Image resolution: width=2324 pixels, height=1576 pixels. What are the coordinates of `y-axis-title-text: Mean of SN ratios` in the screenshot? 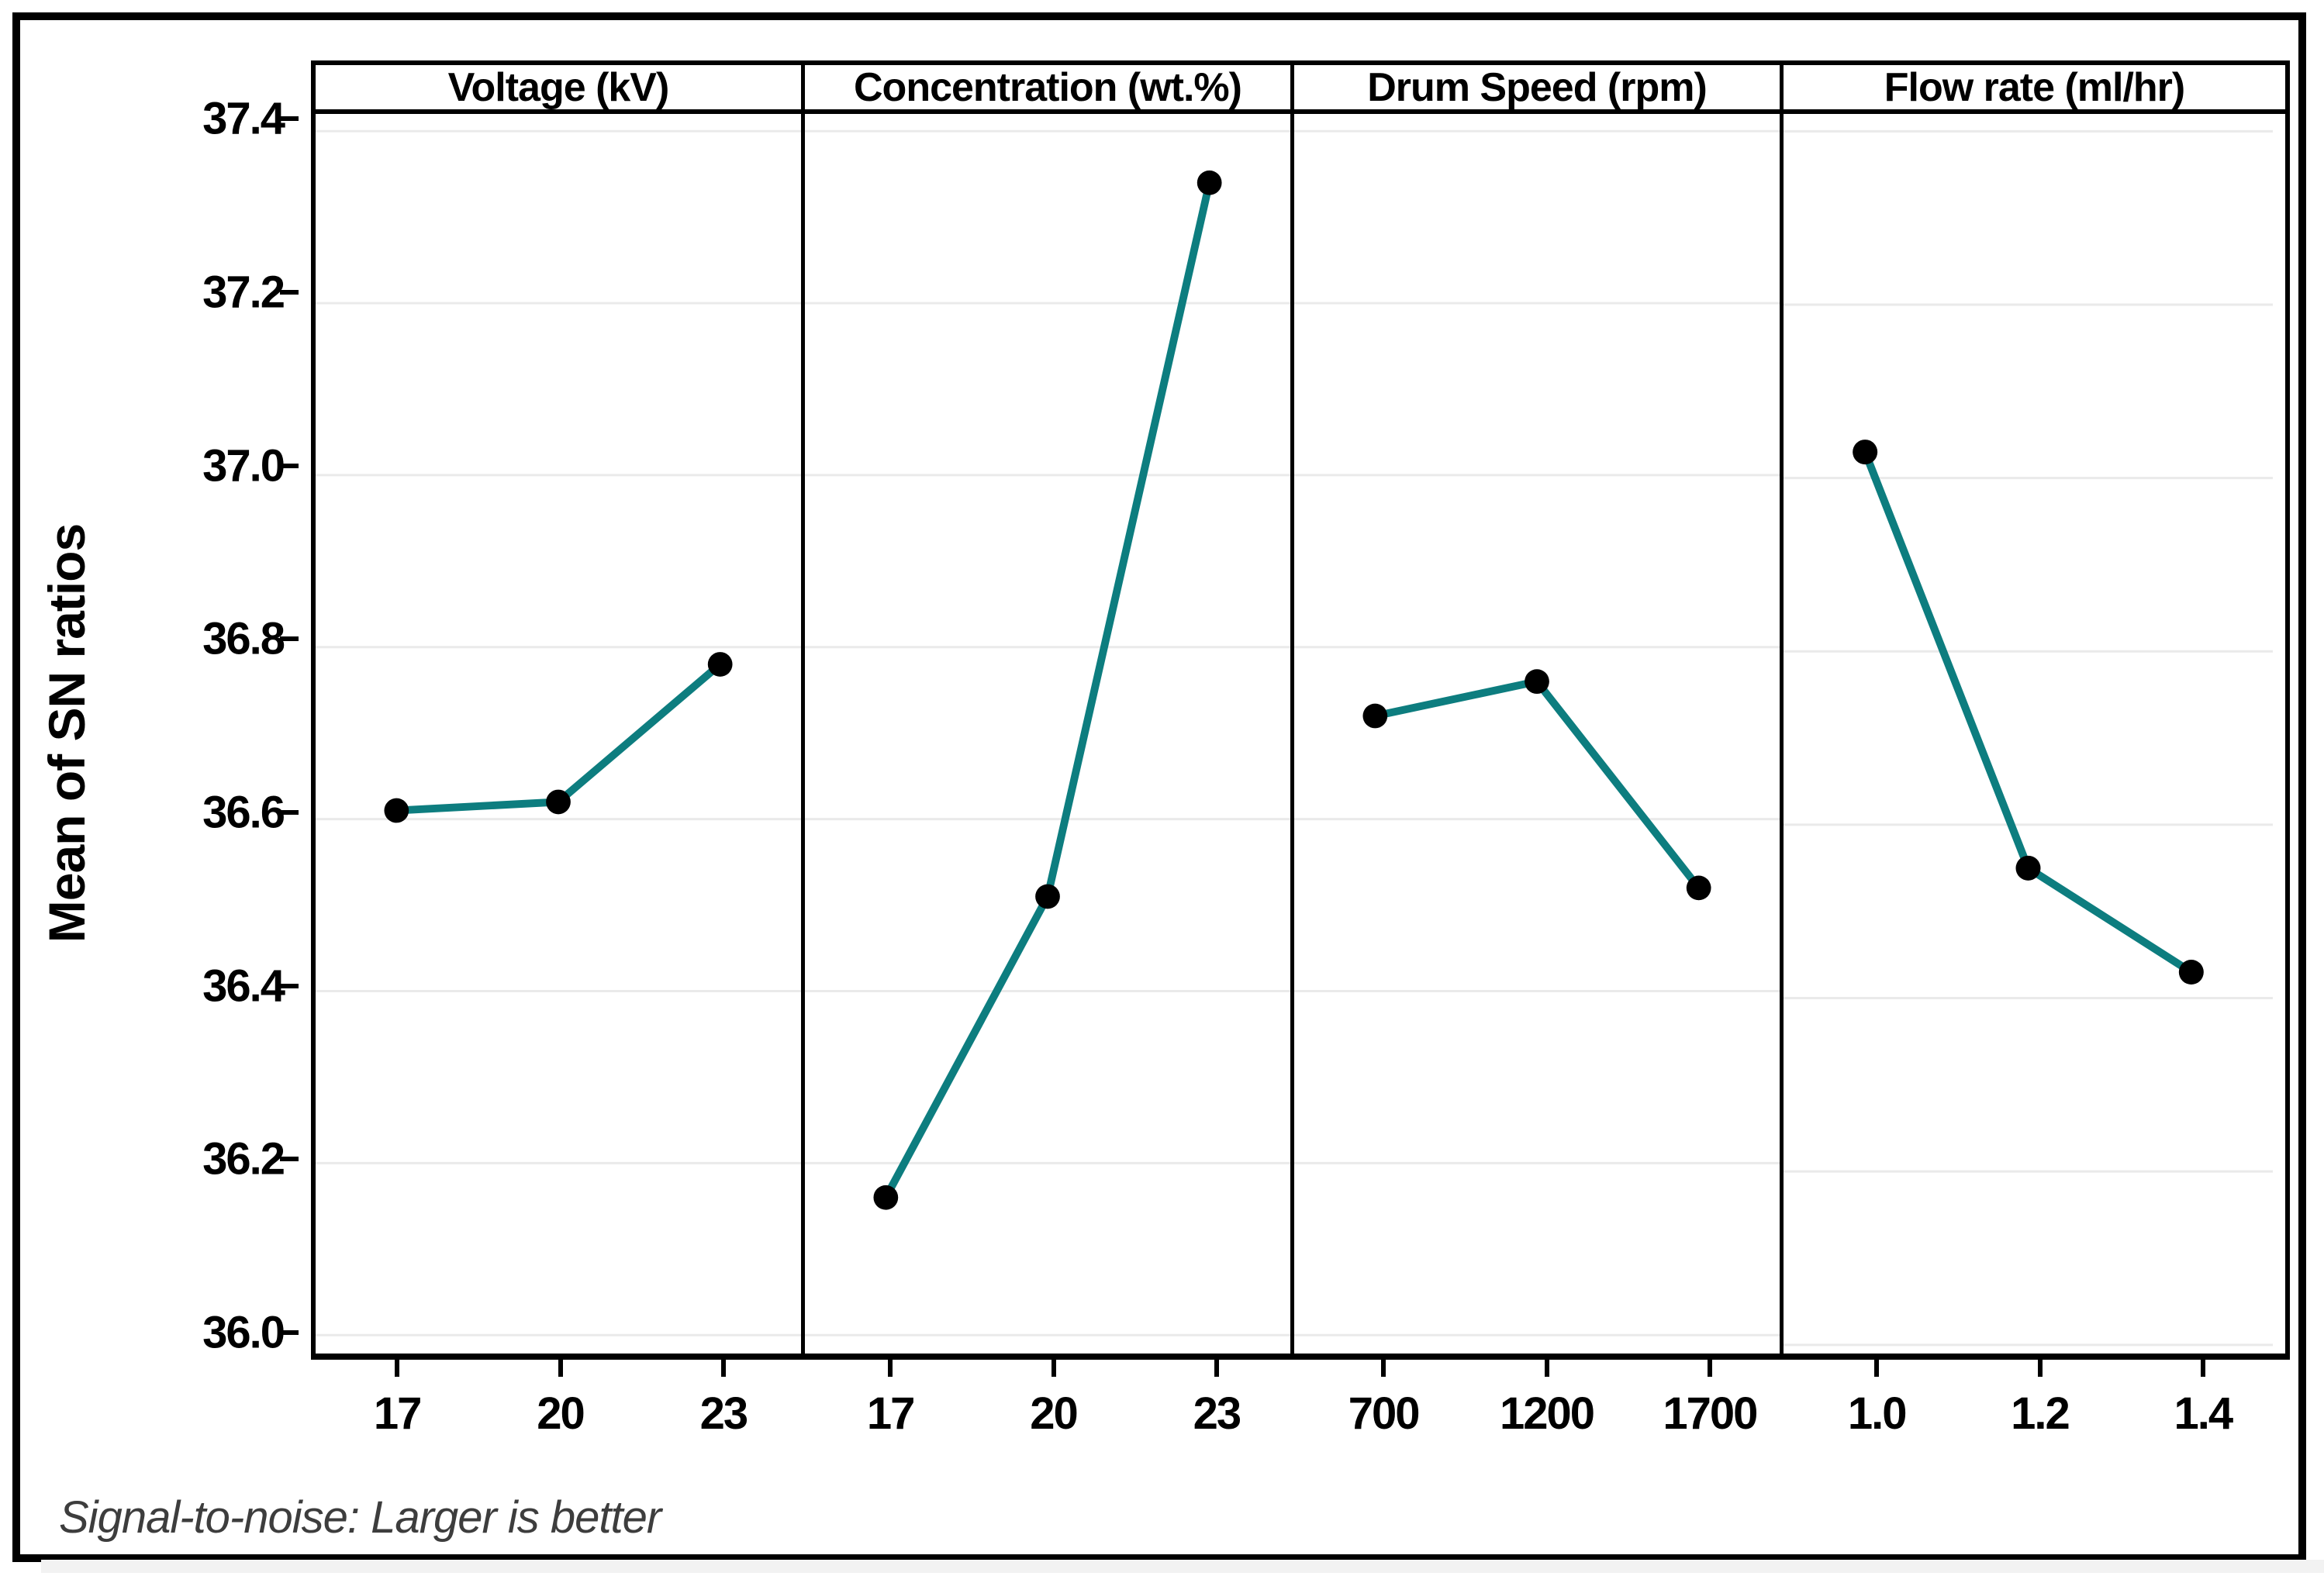 It's located at (66, 733).